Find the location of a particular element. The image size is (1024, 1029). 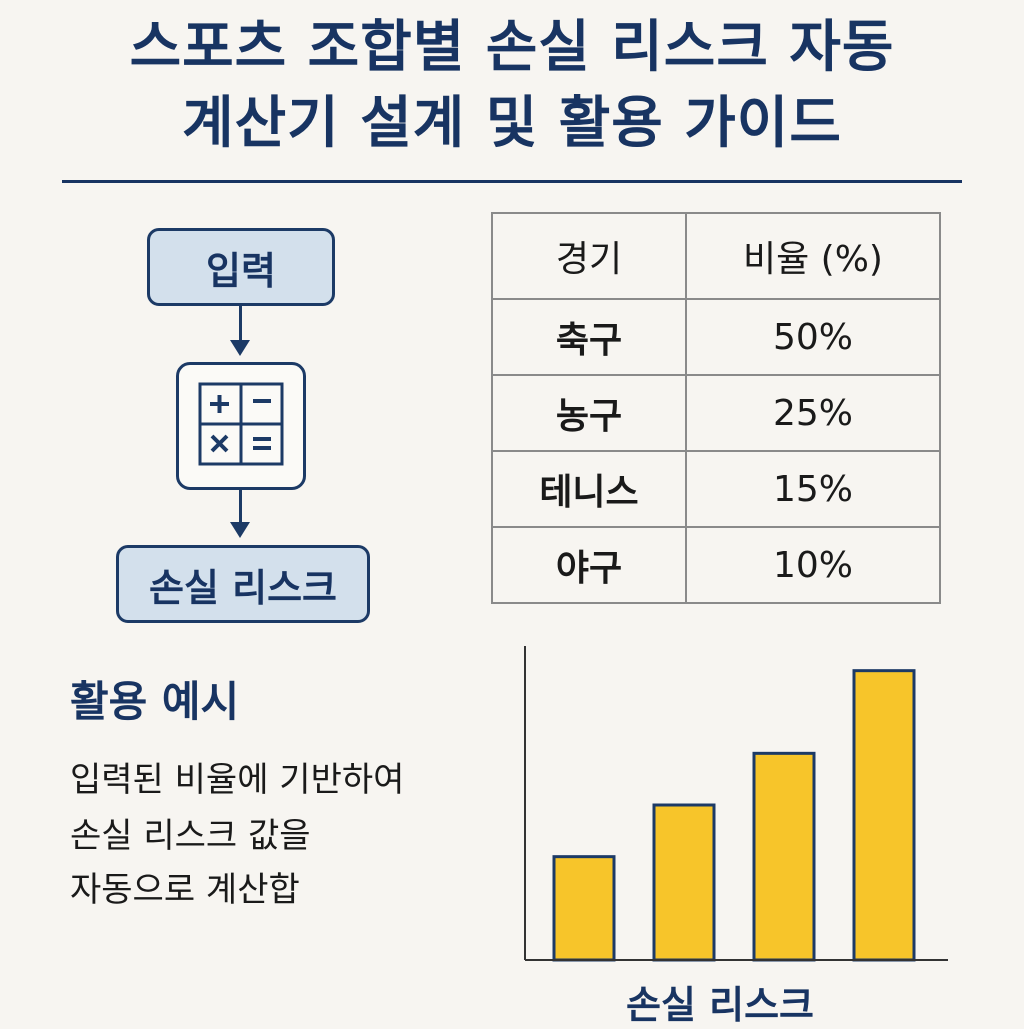

table-header-ratio: 비율 (%) is located at coordinates (813, 256).